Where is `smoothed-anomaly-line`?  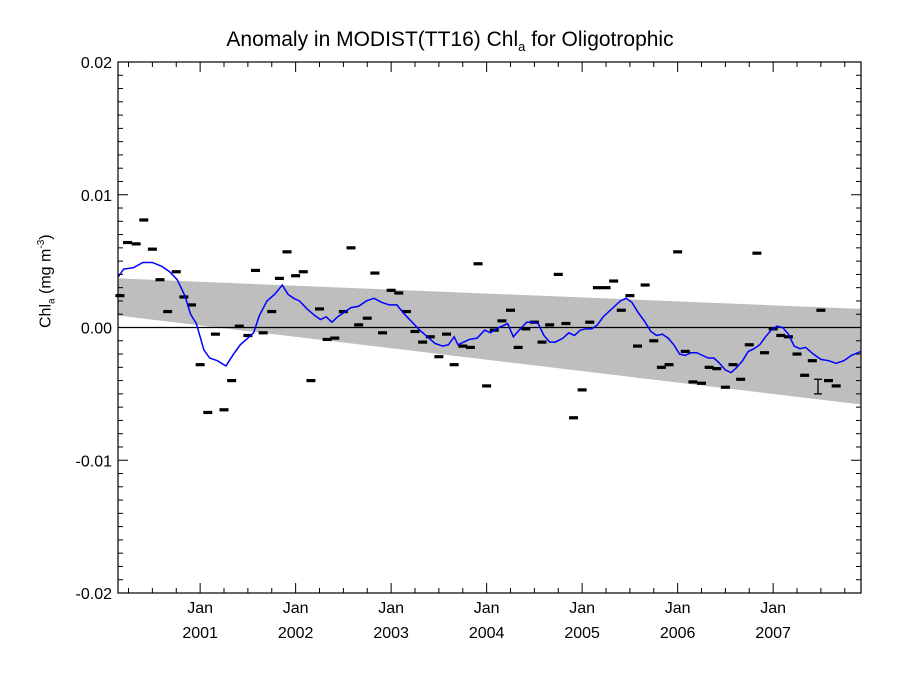
smoothed-anomaly-line is located at coordinates (489, 317).